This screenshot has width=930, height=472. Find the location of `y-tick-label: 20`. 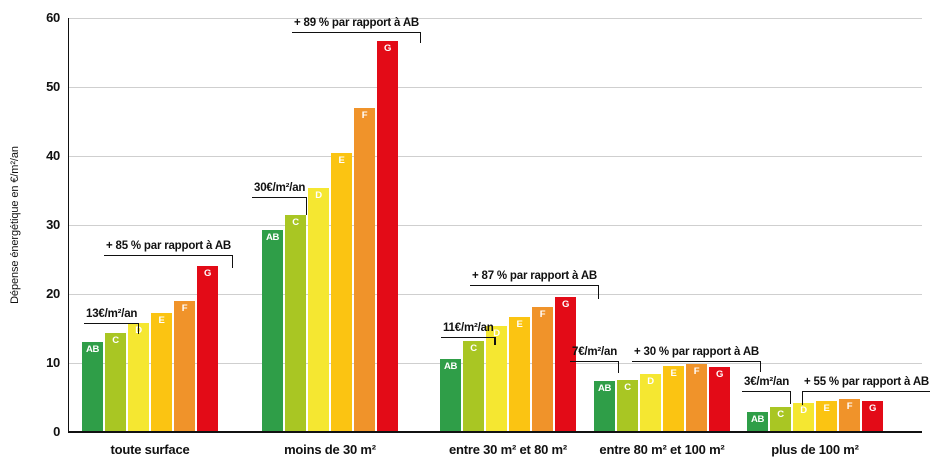

y-tick-label: 20 is located at coordinates (53, 293).